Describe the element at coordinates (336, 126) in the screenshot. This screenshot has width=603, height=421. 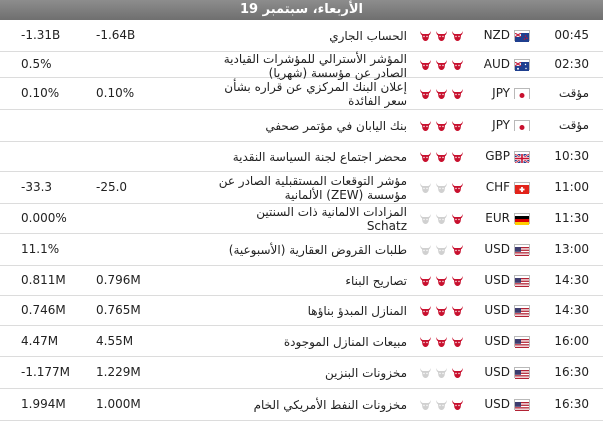
I see `event-name: بنك اليابان في مؤتمر صحفي` at that location.